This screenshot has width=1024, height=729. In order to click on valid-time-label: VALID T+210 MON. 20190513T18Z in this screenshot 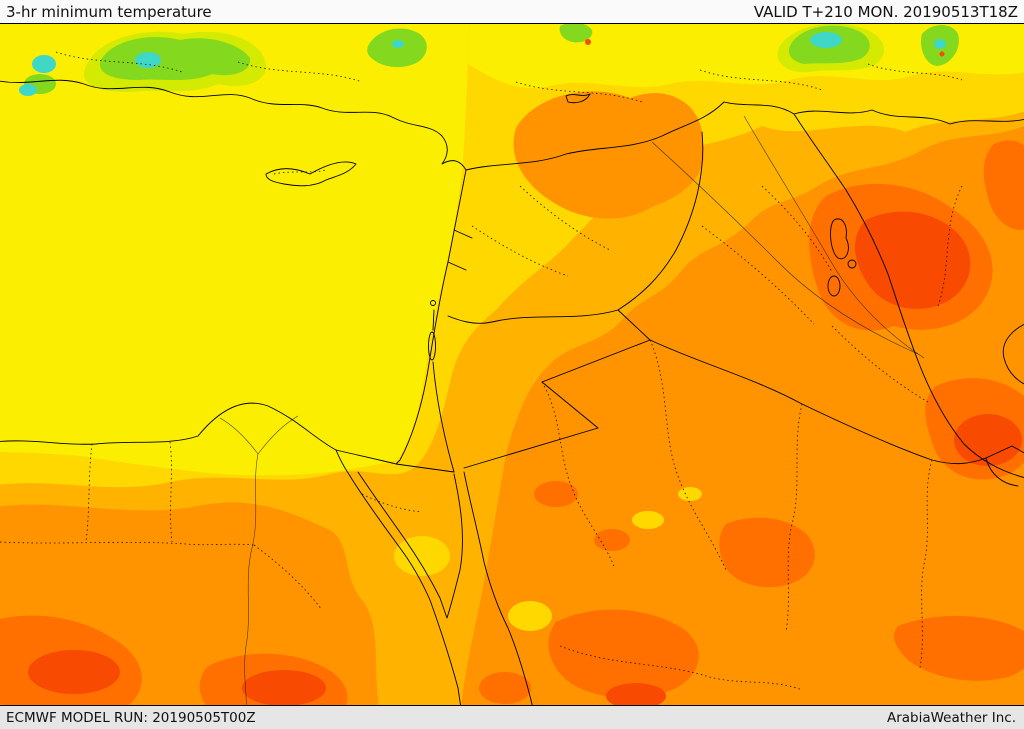, I will do `click(885, 12)`.